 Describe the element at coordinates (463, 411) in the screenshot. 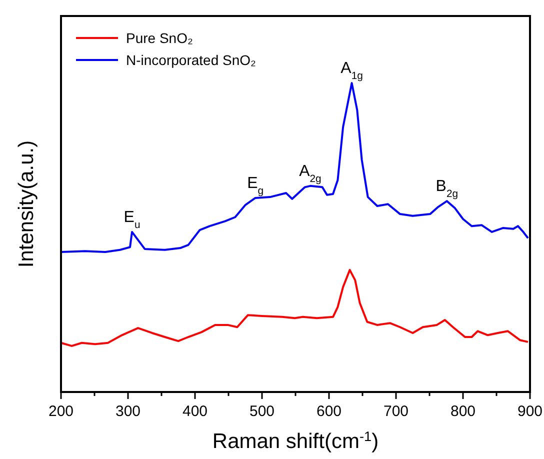

I see `x-tick-label: 800` at that location.